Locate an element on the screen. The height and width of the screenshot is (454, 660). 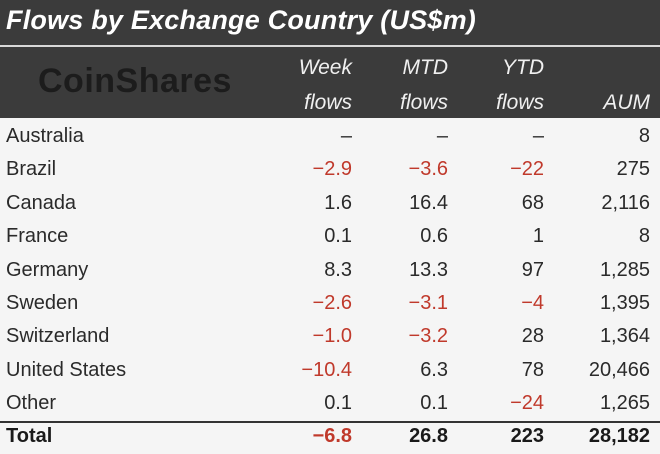
mtd-cell: 0.1 is located at coordinates (434, 403).